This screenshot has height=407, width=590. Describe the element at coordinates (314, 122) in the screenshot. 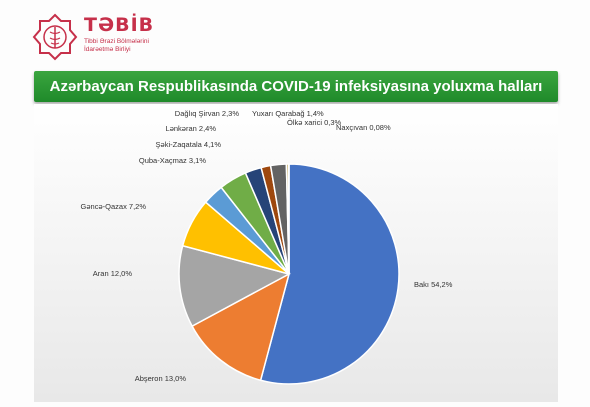

I see `slice-label: Ölkə xarici 0,3%` at that location.